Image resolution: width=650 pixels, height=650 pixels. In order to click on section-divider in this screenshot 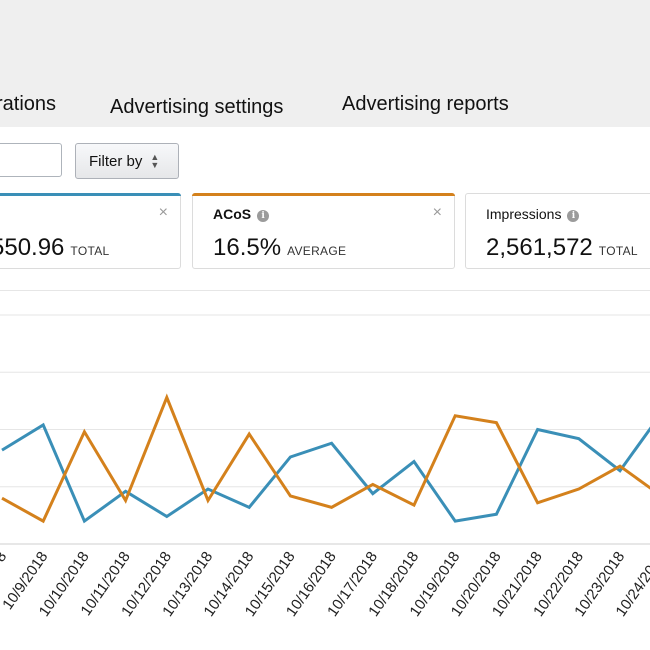, I will do `click(325, 290)`.